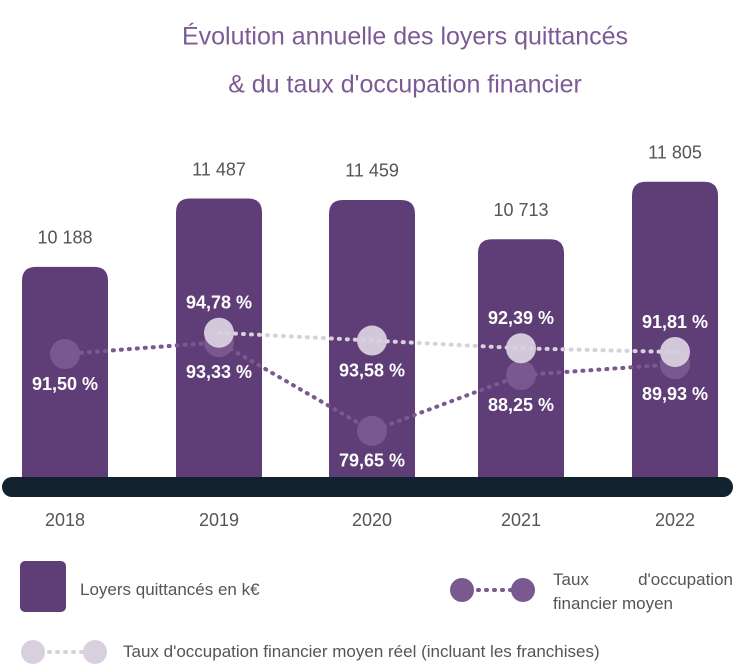 The height and width of the screenshot is (666, 737). I want to click on legend-swatch, so click(43, 586).